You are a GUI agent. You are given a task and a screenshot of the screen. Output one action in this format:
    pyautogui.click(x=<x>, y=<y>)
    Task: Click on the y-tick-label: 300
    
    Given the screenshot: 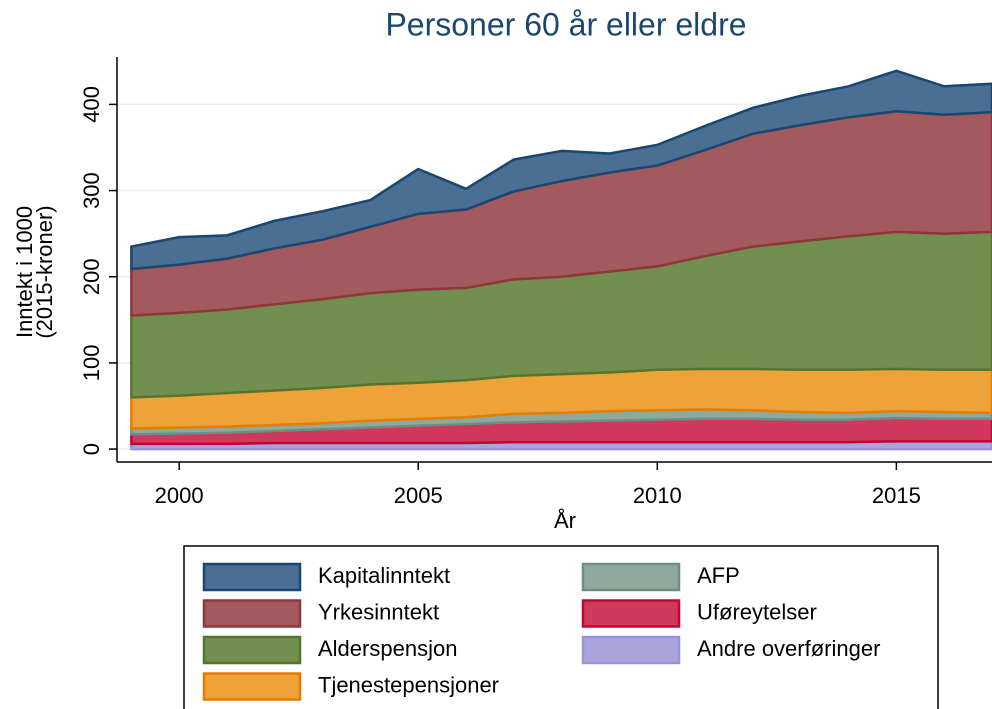 What is the action you would take?
    pyautogui.click(x=91, y=190)
    